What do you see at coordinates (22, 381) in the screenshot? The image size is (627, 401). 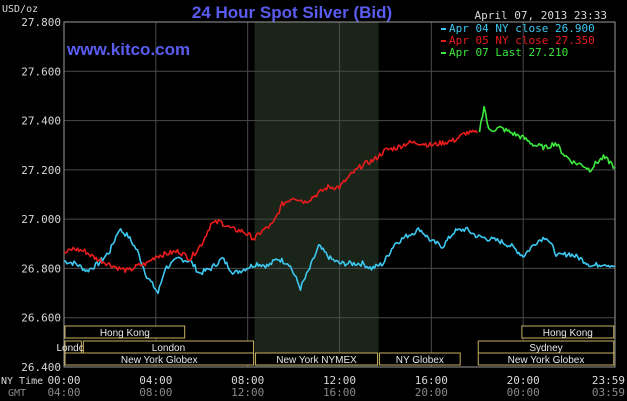 I see `x-row-label-ny: NY Time` at bounding box center [22, 381].